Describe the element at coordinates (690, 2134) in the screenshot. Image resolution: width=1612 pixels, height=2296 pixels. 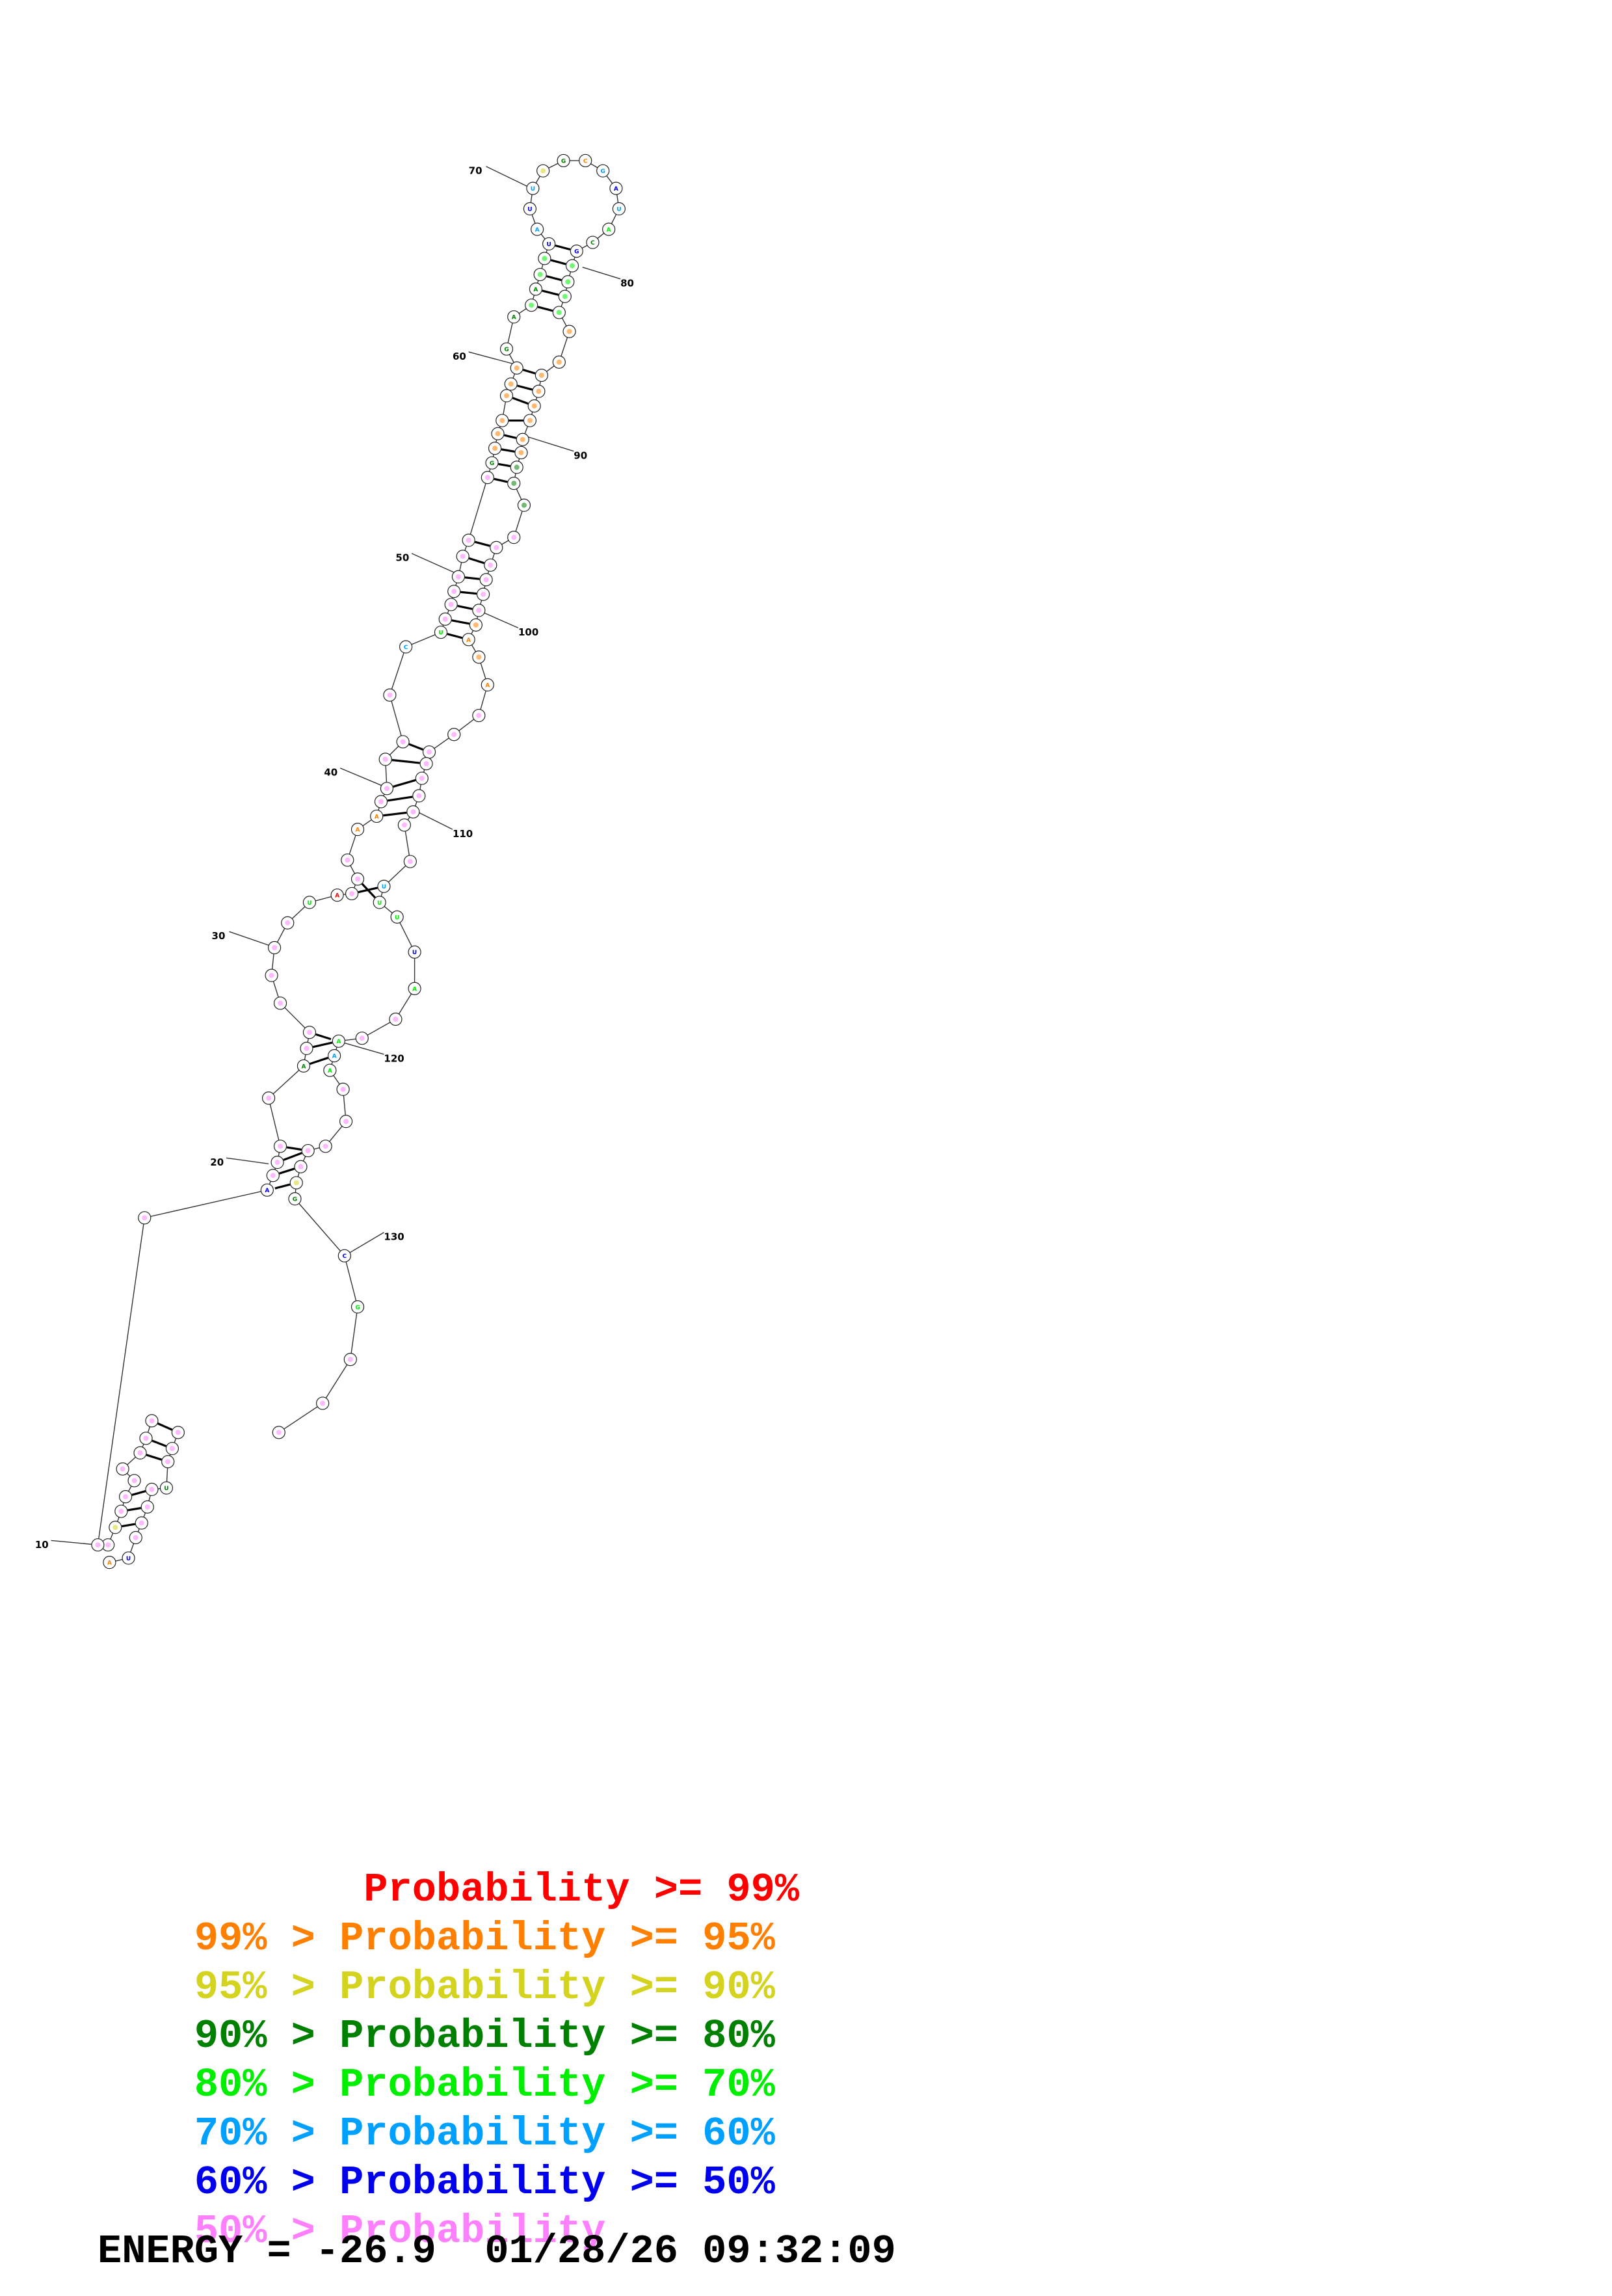
I see `legend-suffix: >= 60%` at that location.